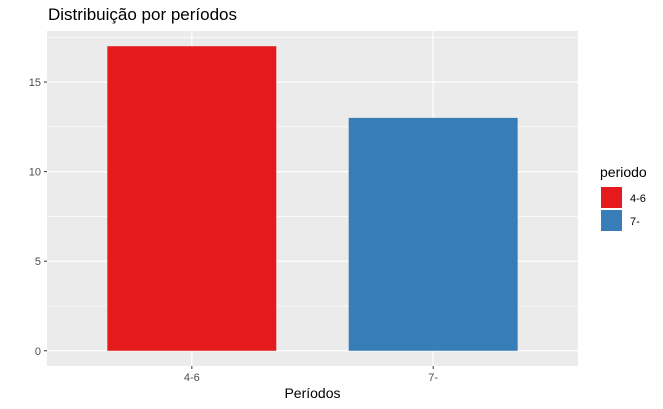  What do you see at coordinates (623, 197) in the screenshot?
I see `legend: periodo 4-6 7-` at bounding box center [623, 197].